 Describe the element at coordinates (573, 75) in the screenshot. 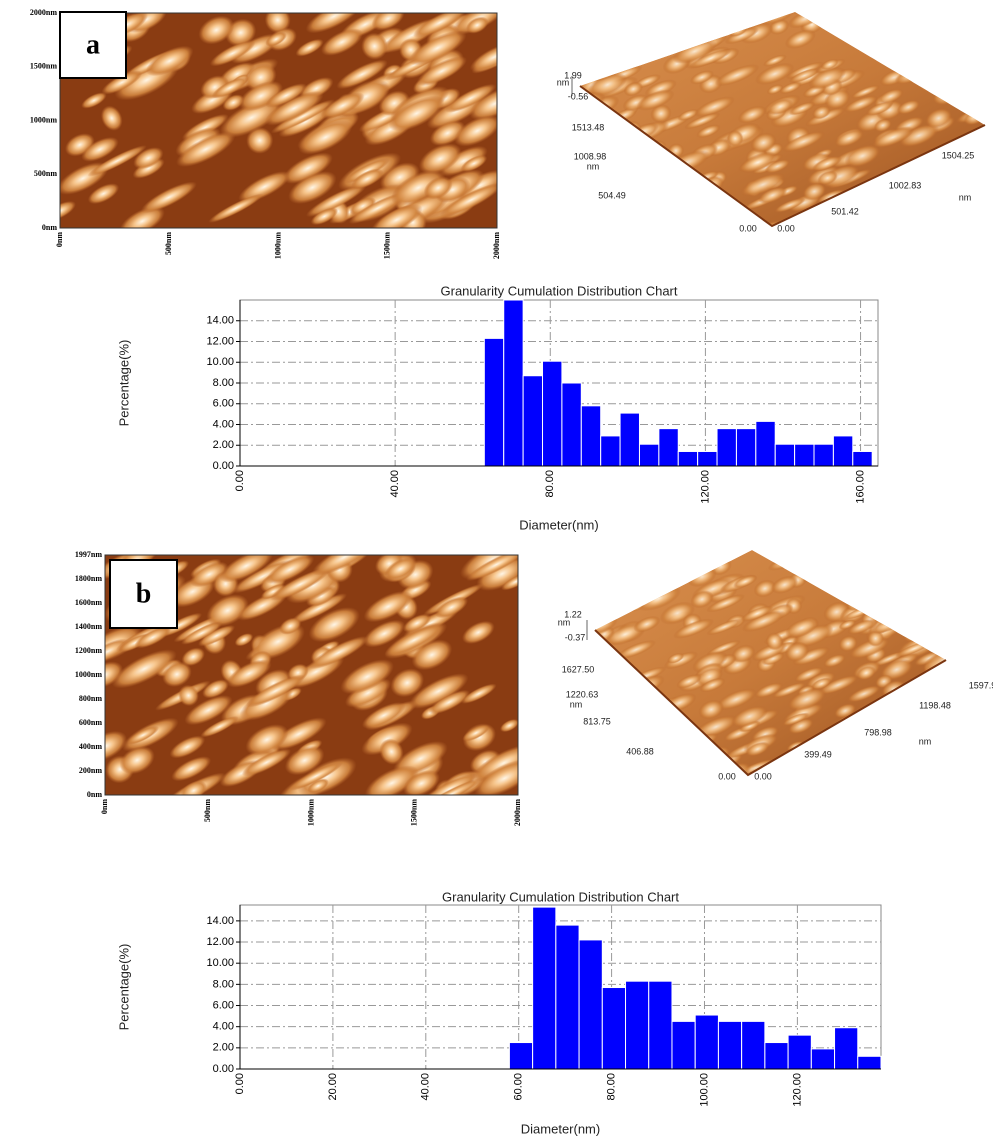

I see `surface-axis-label: 1.99` at that location.